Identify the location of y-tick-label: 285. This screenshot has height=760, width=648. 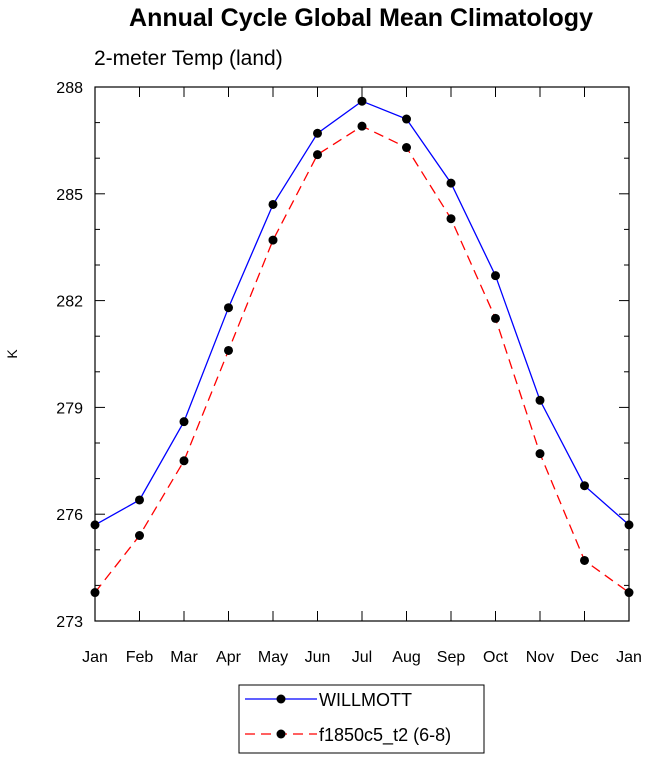
(69, 195).